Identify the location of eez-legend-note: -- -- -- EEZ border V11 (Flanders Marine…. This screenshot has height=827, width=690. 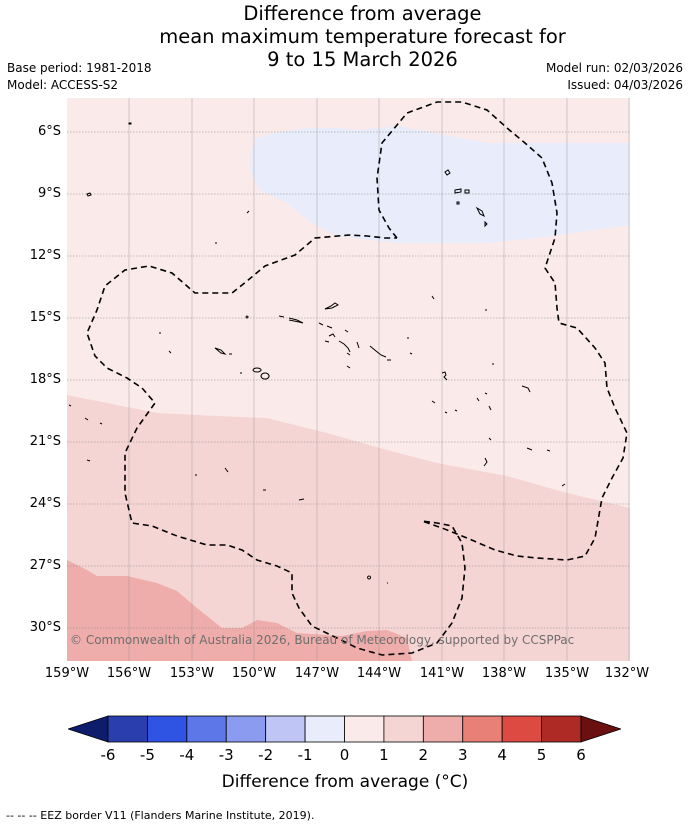
(160, 815).